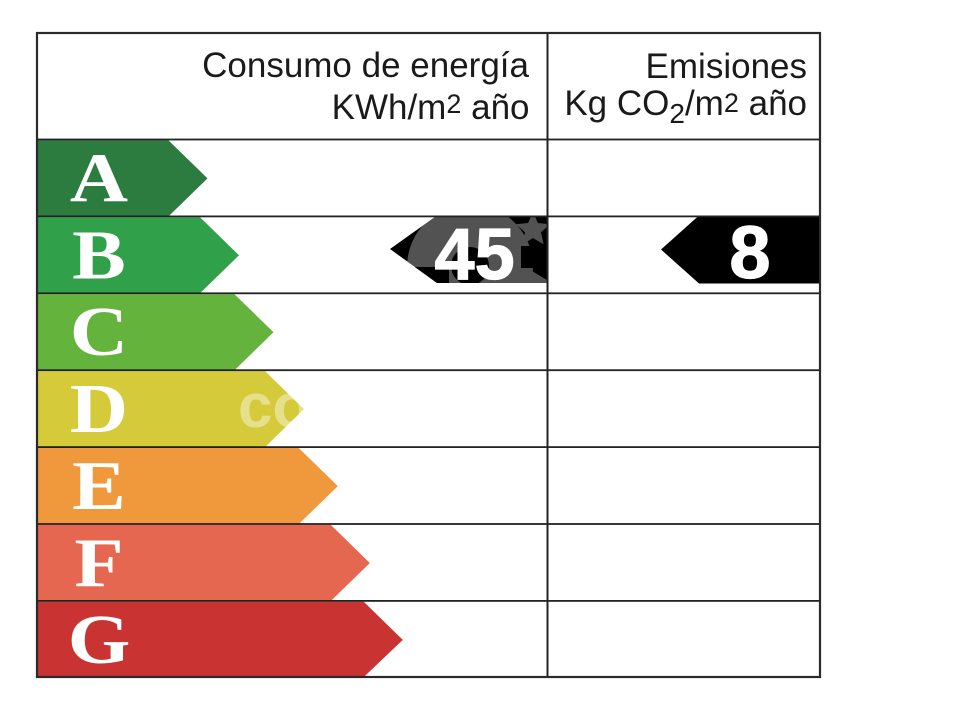 The image size is (960, 720). What do you see at coordinates (685, 106) in the screenshot?
I see `svg-text: Kg CO2/m2 año` at bounding box center [685, 106].